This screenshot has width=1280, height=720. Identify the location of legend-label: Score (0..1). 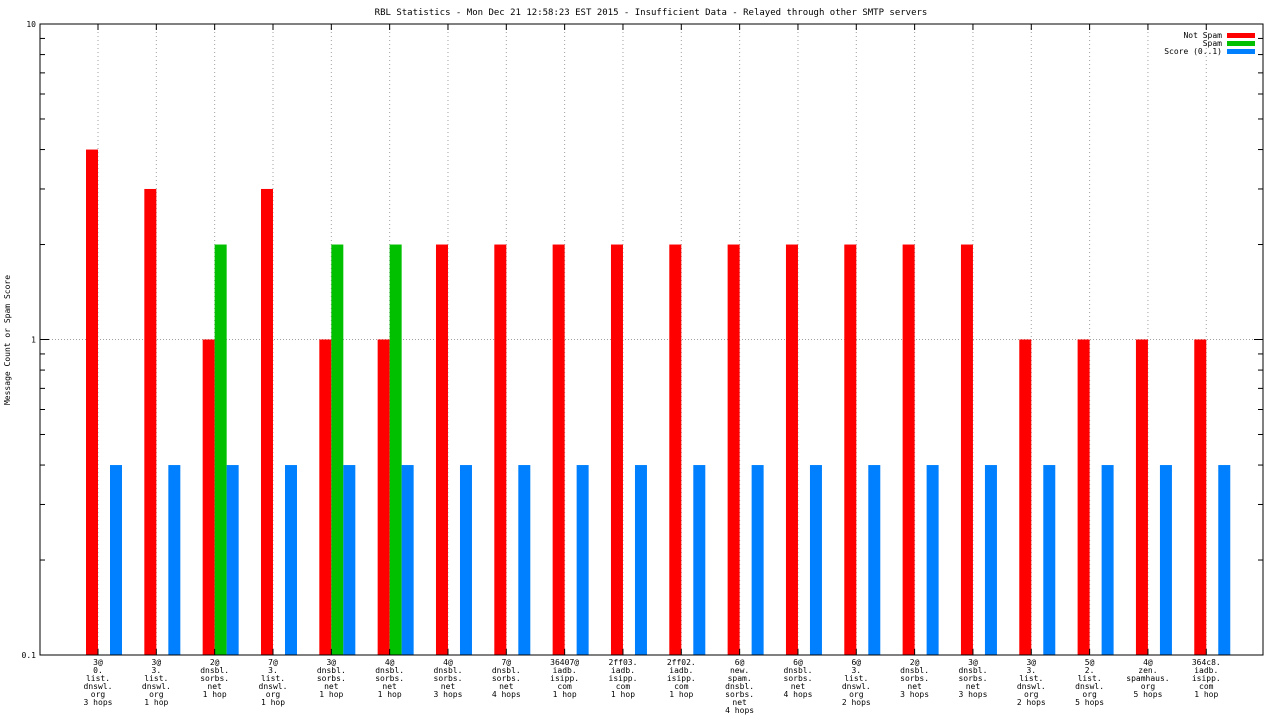
(1193, 51).